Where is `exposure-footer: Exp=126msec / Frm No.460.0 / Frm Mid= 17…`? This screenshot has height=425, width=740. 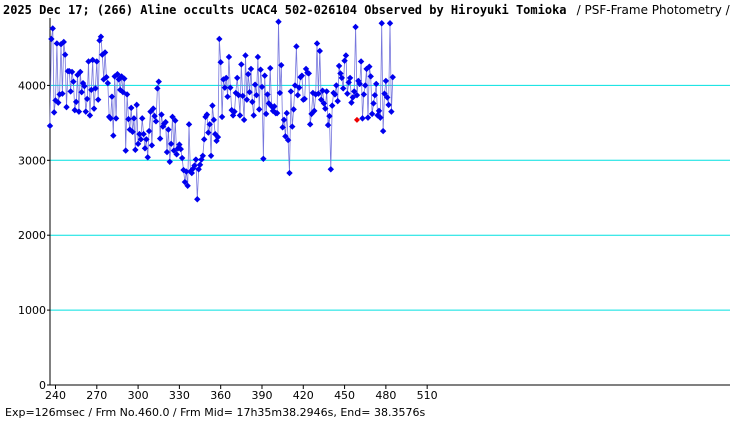
exposure-footer: Exp=126msec / Frm No.460.0 / Frm Mid= 17… is located at coordinates (215, 412).